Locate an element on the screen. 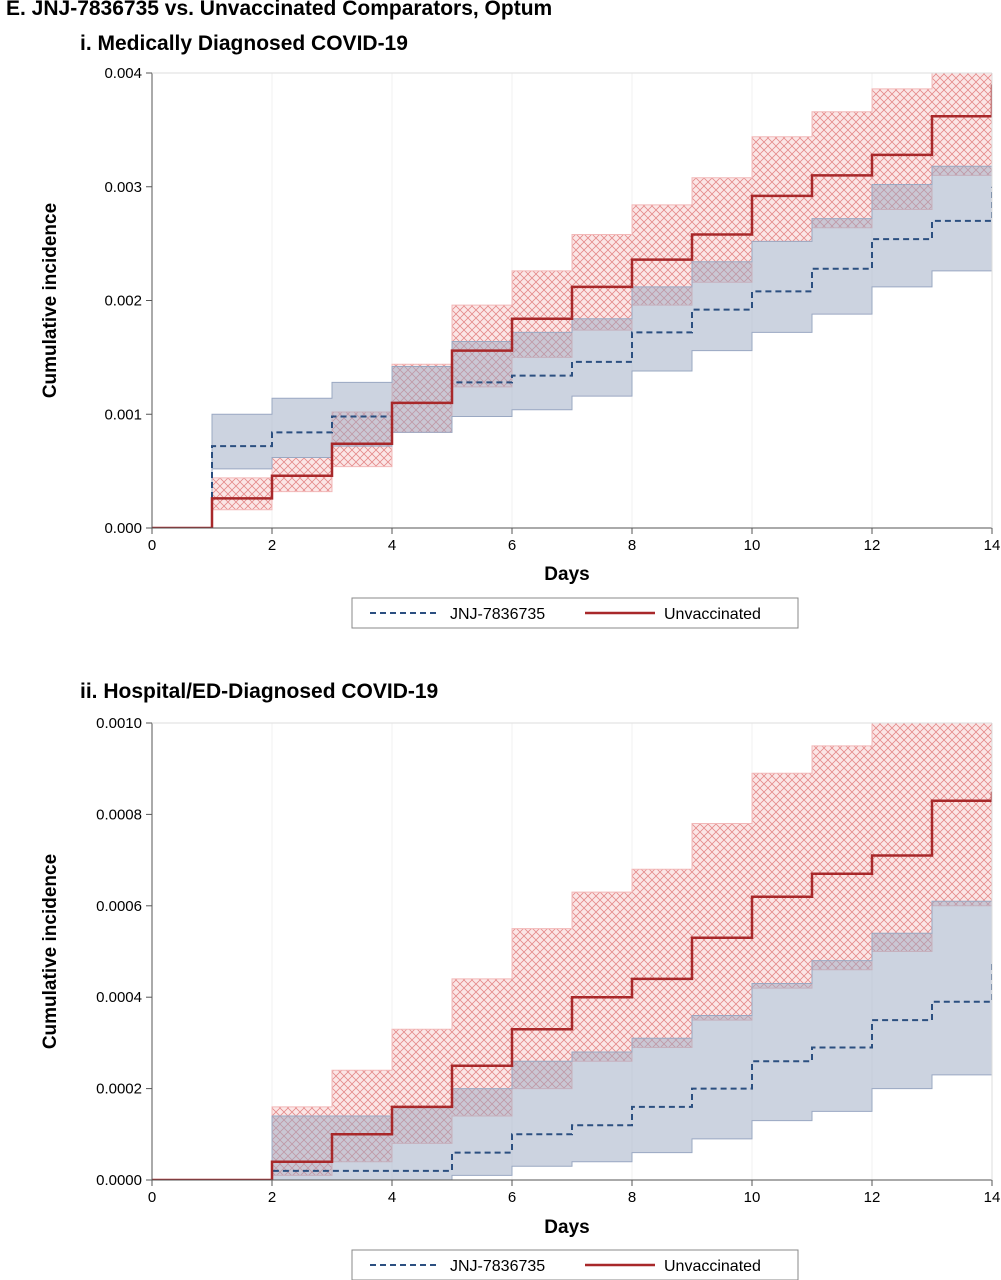 Image resolution: width=1001 pixels, height=1280 pixels. series-line-jnj is located at coordinates (572, 1070).